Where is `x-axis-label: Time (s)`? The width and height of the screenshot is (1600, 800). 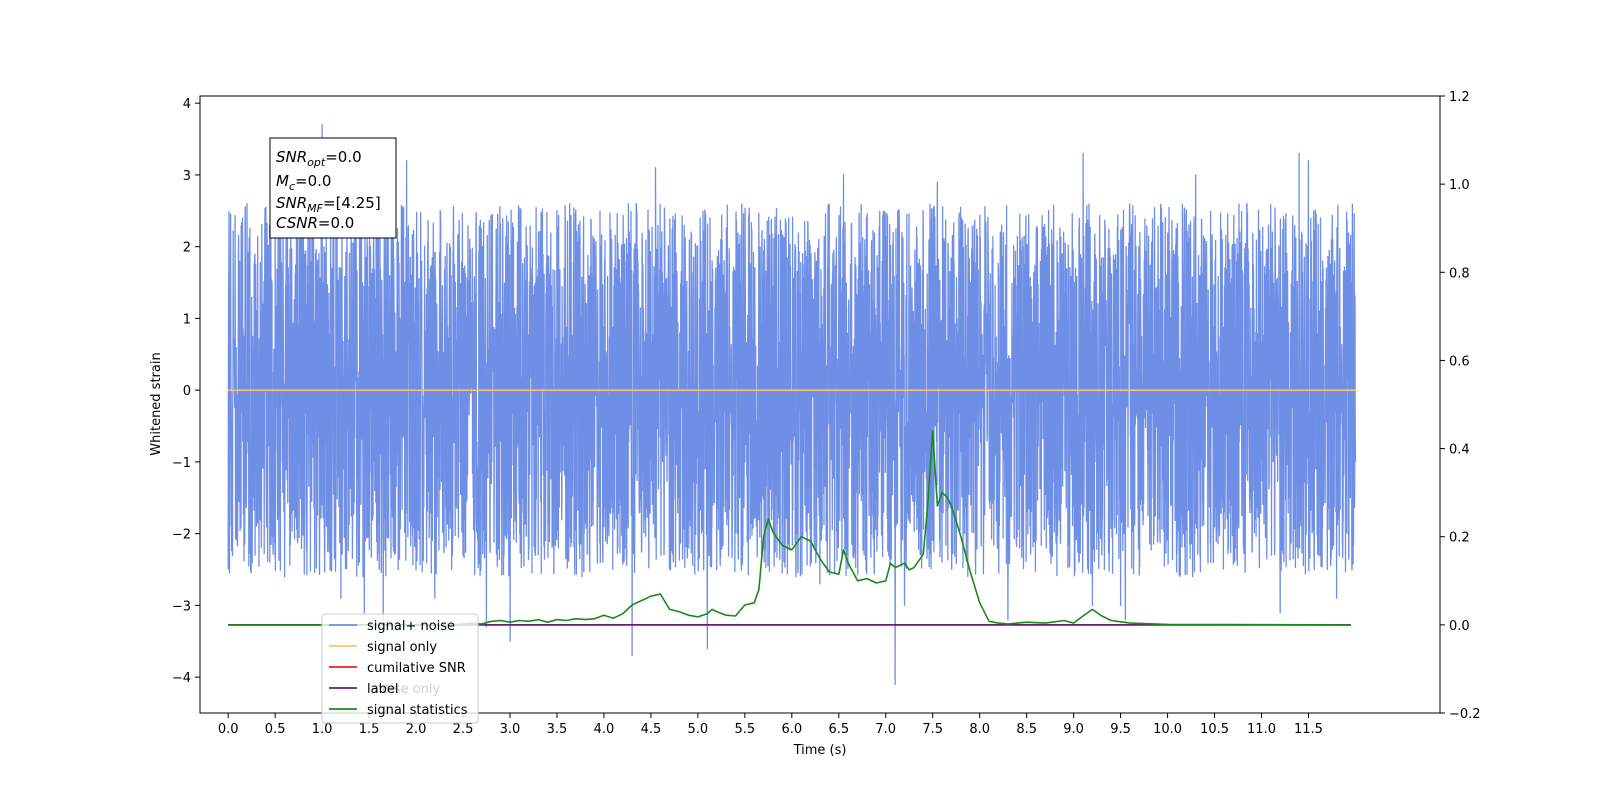 x-axis-label: Time (s) is located at coordinates (820, 750).